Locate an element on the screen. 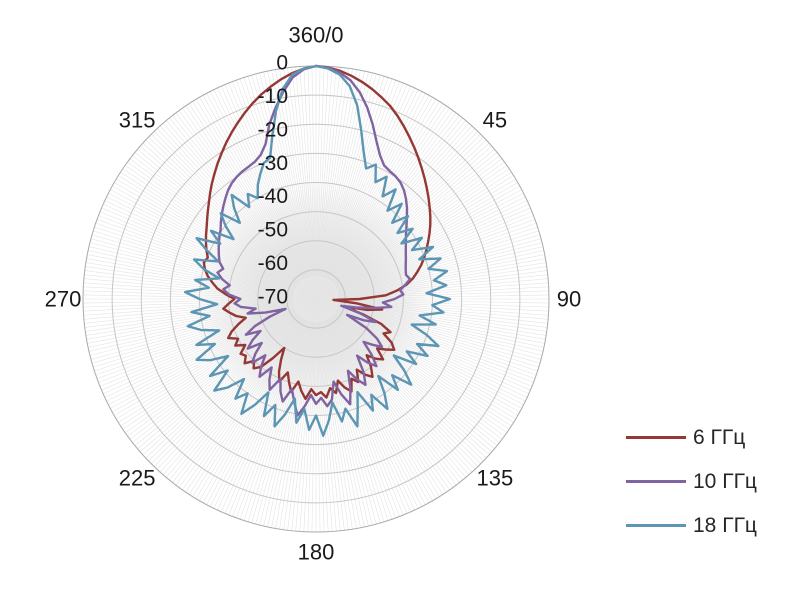 The height and width of the screenshot is (600, 791). angle-tick-label: 45 is located at coordinates (495, 120).